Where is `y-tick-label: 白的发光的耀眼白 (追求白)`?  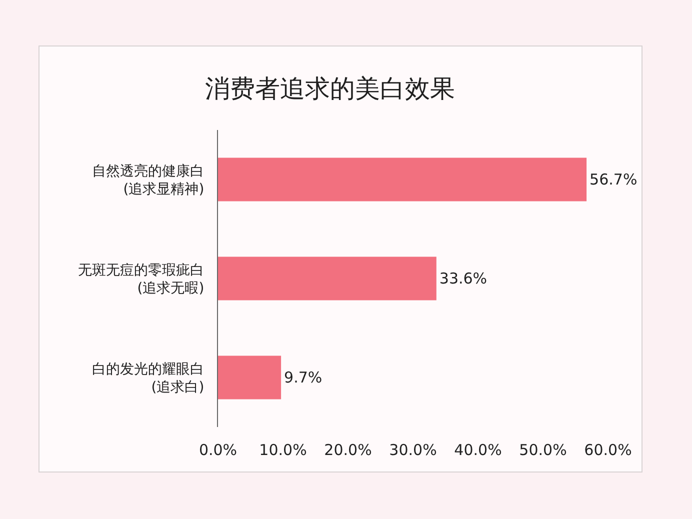
y-tick-label: 白的发光的耀眼白 (追求白) is located at coordinates (148, 378).